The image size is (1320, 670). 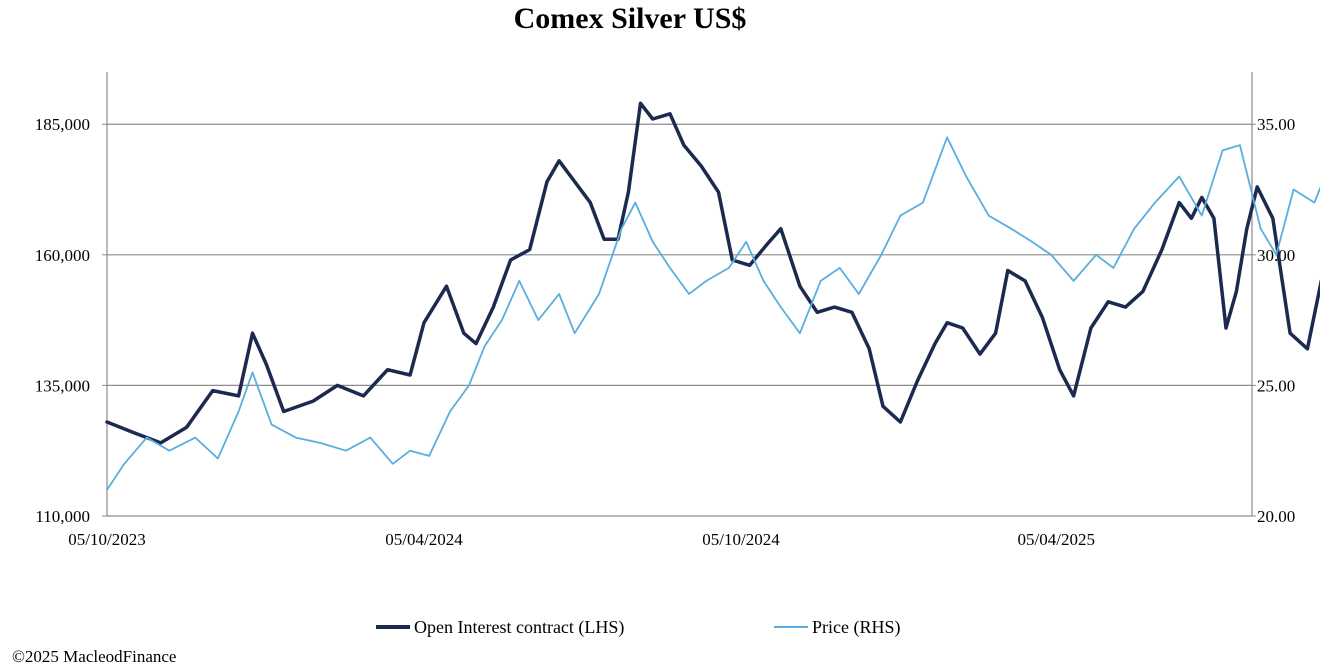 I want to click on legend: Open Interest contract (LHS) Price (RHS), so click(x=638, y=627).